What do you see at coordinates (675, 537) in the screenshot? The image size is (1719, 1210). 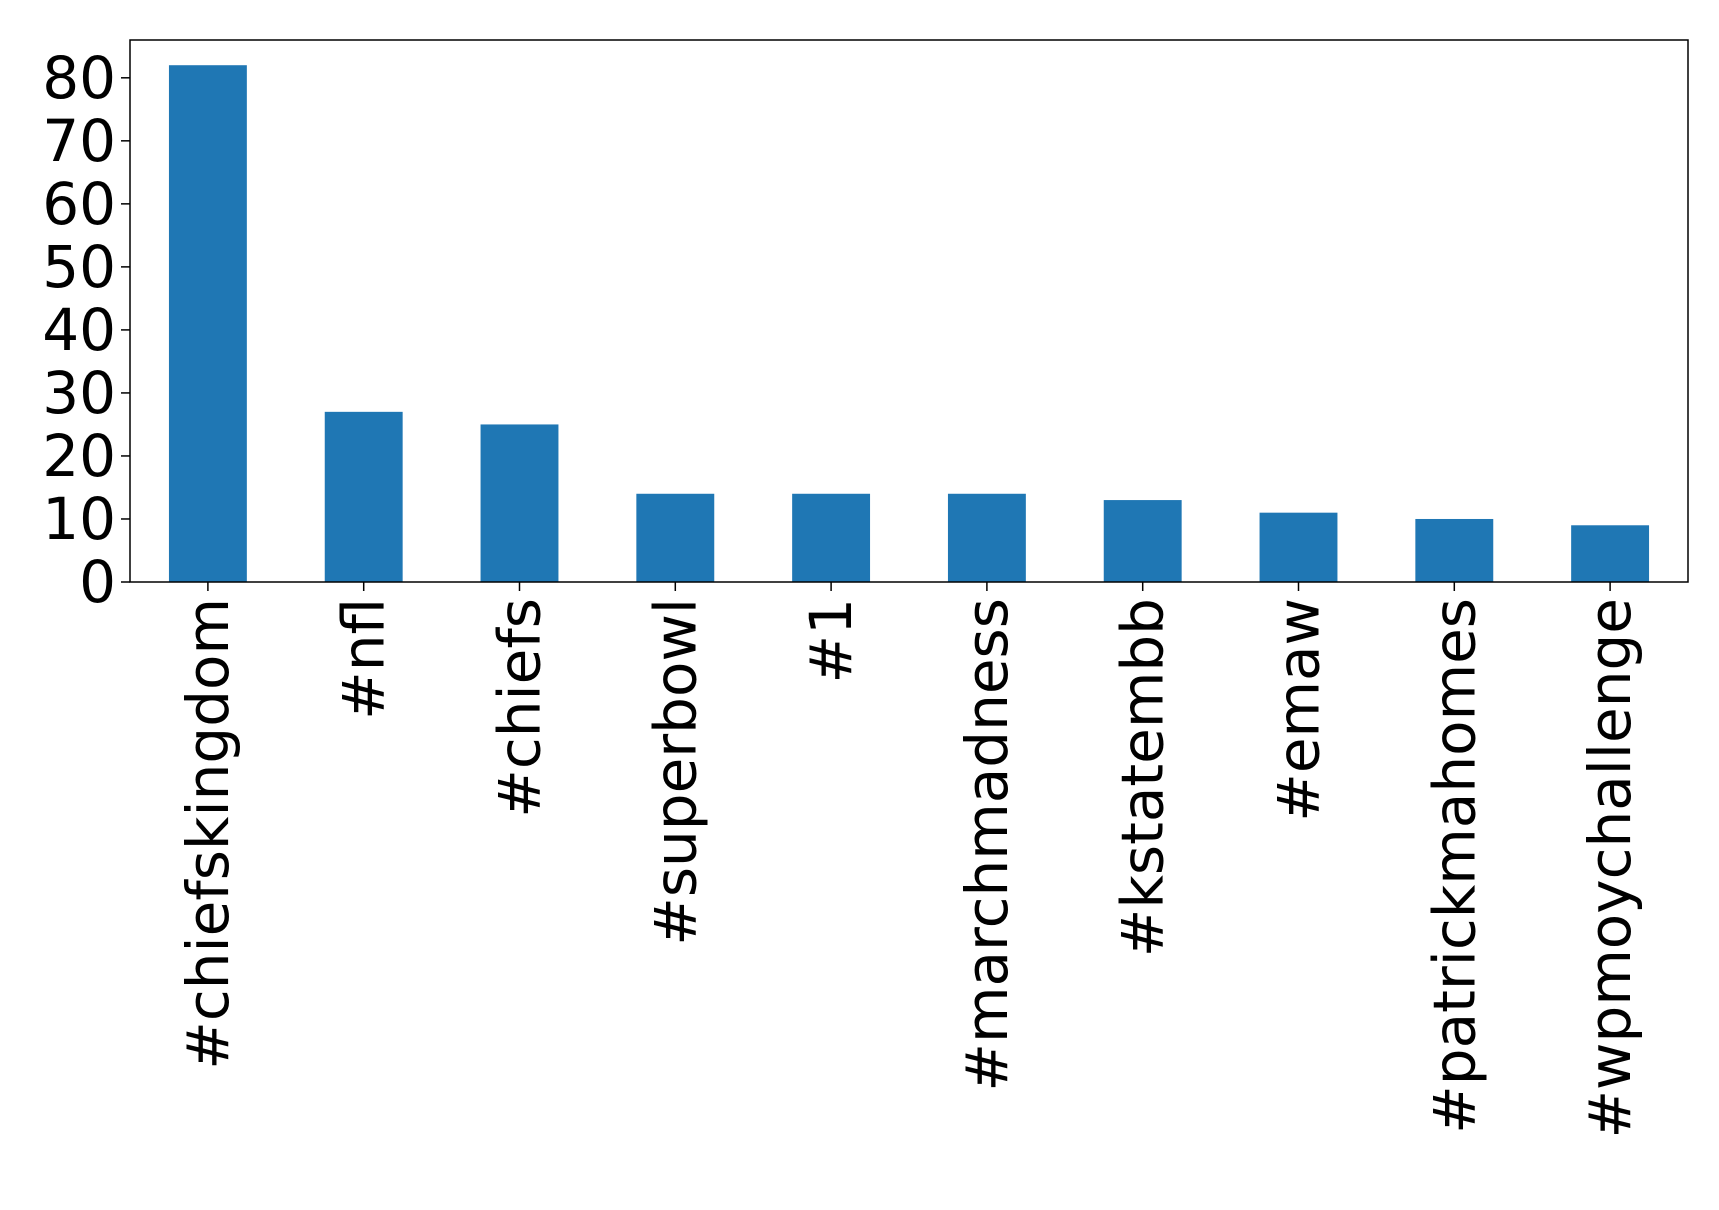 I see `bar-superbowl` at bounding box center [675, 537].